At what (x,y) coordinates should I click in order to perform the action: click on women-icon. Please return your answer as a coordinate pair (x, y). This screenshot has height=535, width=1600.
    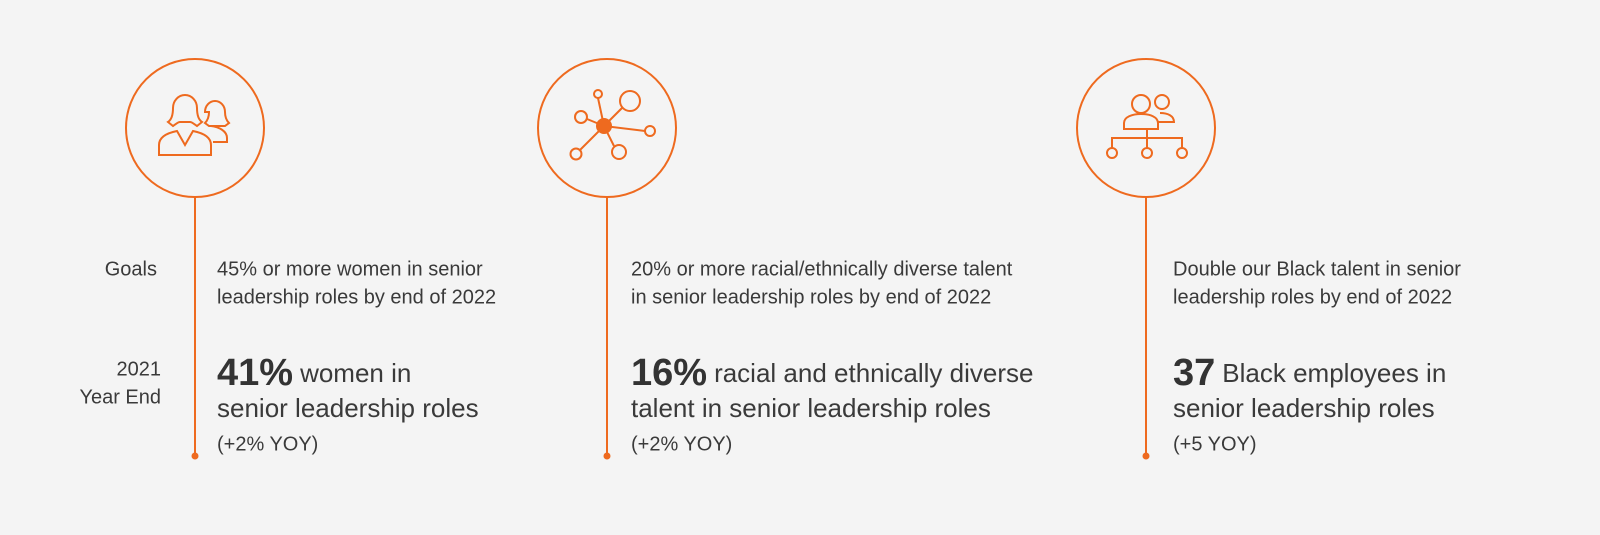
    Looking at the image, I should click on (194, 125).